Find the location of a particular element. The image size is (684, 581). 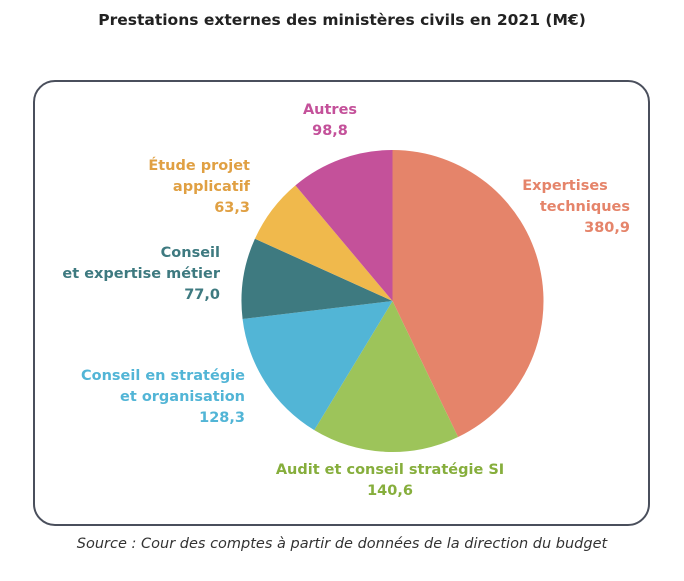

label-conseil-expertise: Conseil et expertise métier 77,0 is located at coordinates (130, 274).